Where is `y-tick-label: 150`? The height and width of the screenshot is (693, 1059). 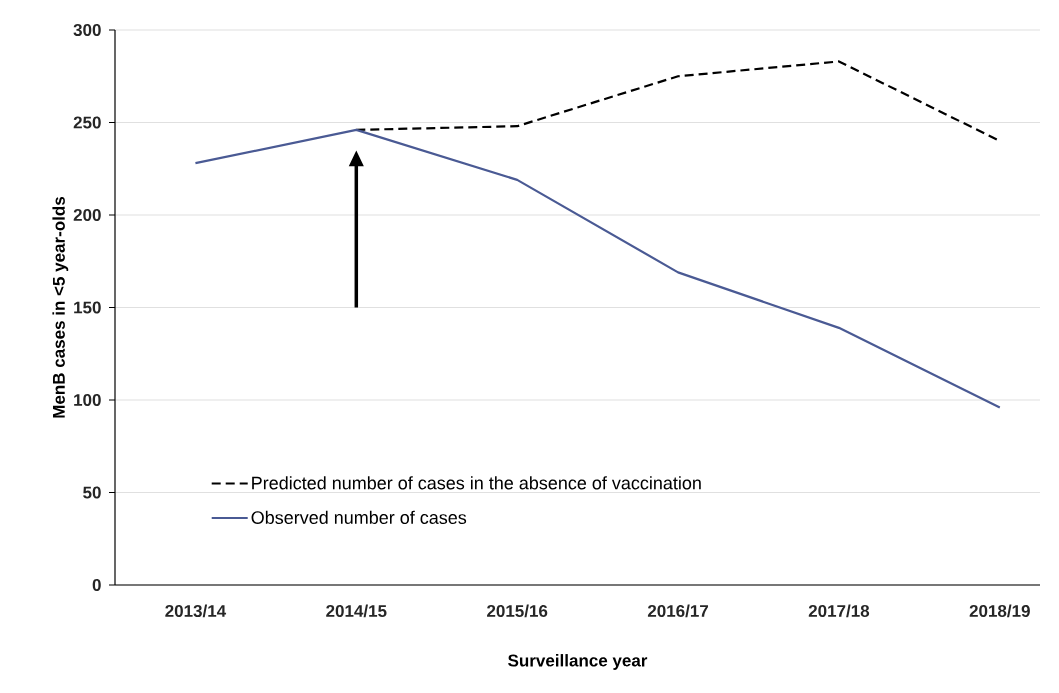
y-tick-label: 150 is located at coordinates (87, 307).